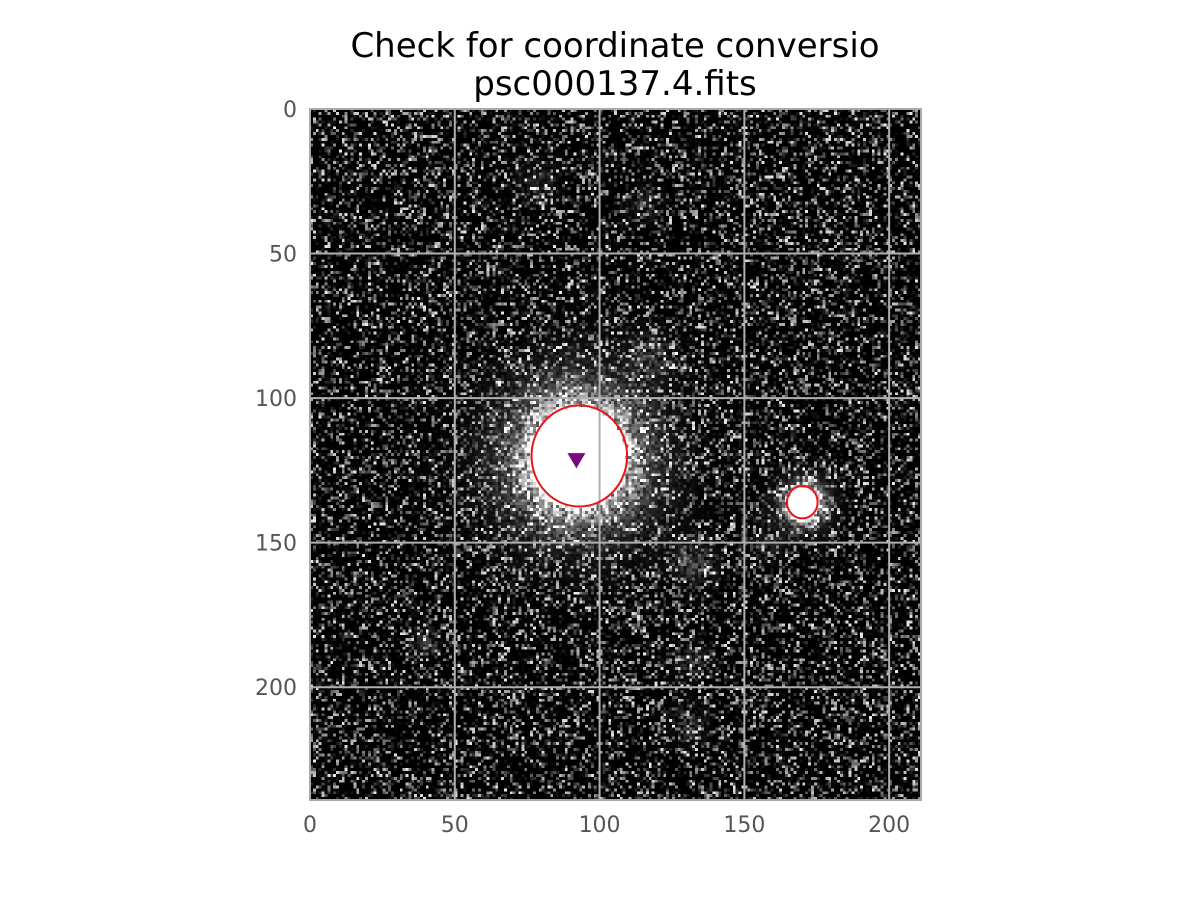  Describe the element at coordinates (310, 825) in the screenshot. I see `x-tick-label: 0` at that location.